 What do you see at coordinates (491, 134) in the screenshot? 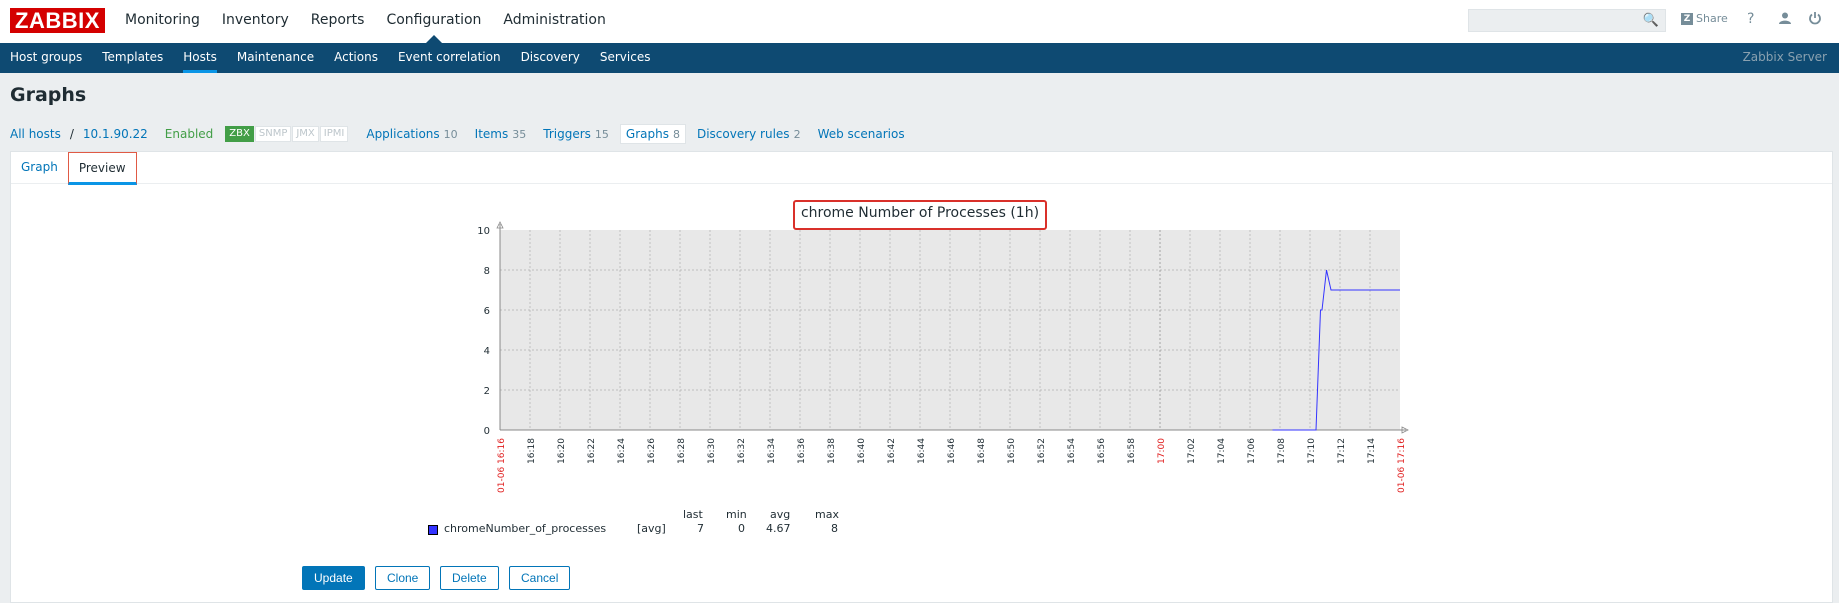
I see `link-items-label: Items` at bounding box center [491, 134].